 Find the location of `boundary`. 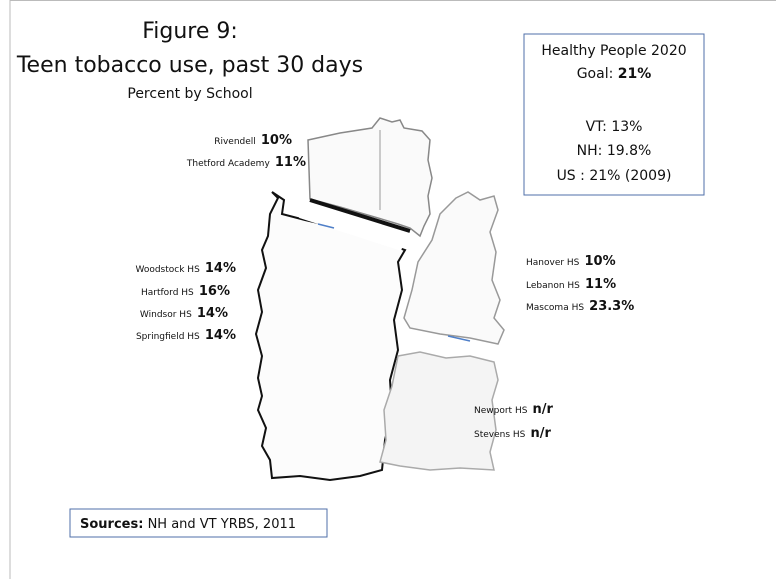

boundary is located at coordinates (360, 215).